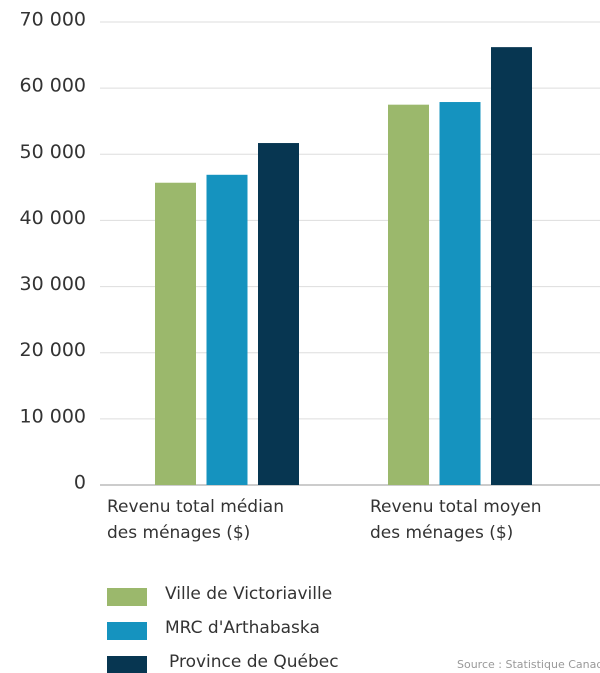  Describe the element at coordinates (53, 416) in the screenshot. I see `y-tick-label: 10 000` at that location.